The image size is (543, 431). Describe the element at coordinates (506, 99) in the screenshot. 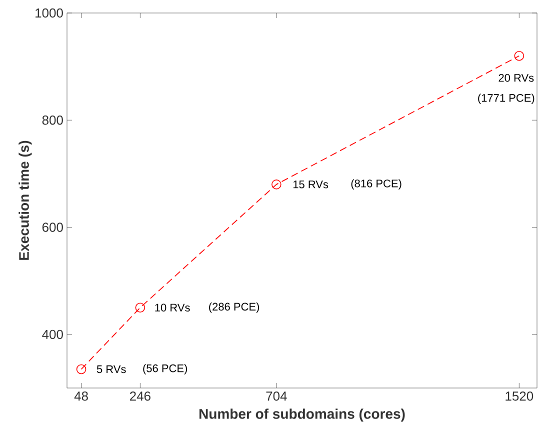

I see `annotation: (1771 PCE)` at that location.